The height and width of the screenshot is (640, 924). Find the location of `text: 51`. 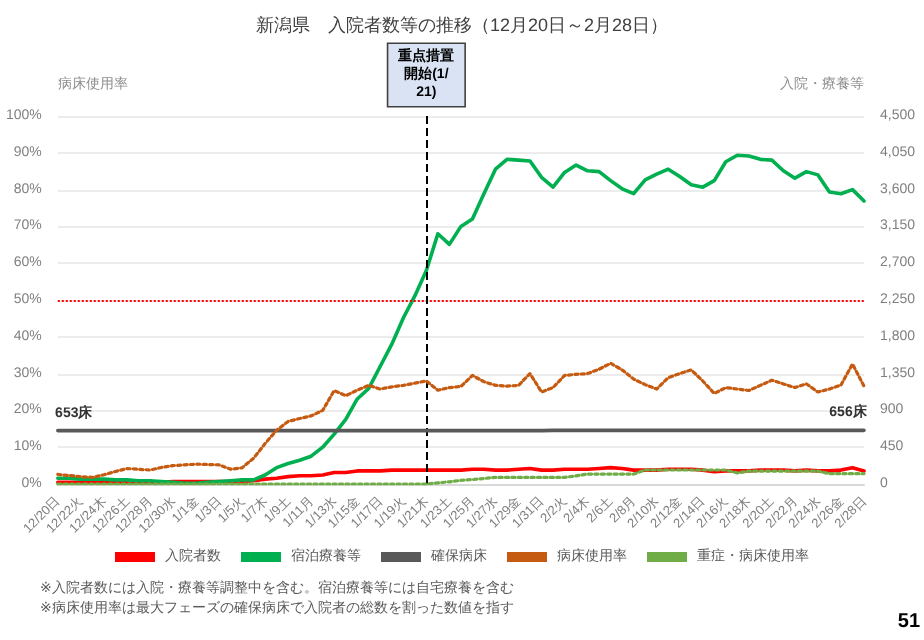

text: 51 is located at coordinates (909, 622).